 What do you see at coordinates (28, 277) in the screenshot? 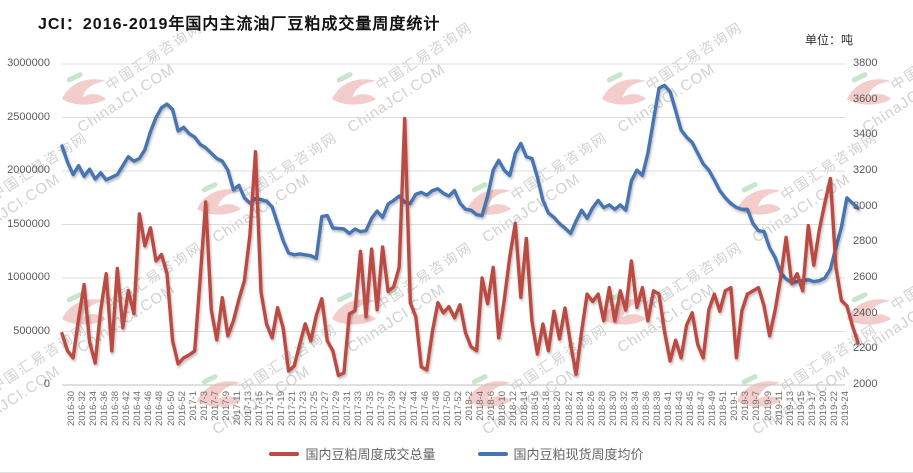
I see `y-axis-tick-left: 1000000` at bounding box center [28, 277].